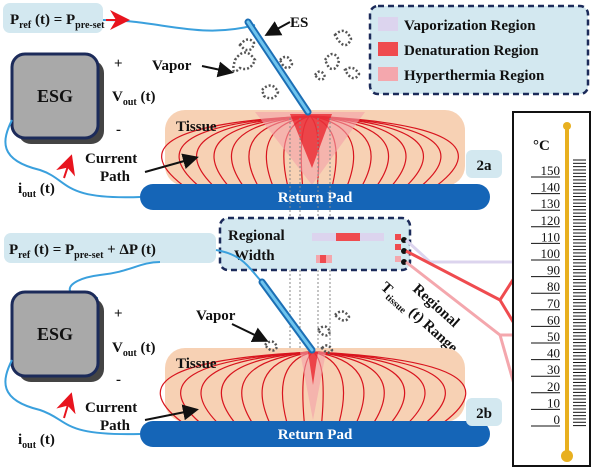  I want to click on plus: +, so click(118, 64).